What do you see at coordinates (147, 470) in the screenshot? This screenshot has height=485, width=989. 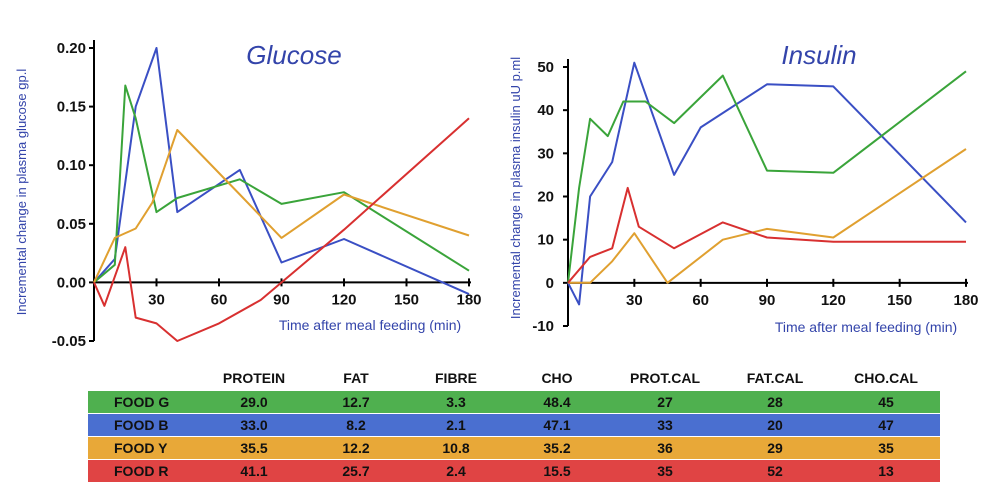 I see `table-cell: FOOD R` at bounding box center [147, 470].